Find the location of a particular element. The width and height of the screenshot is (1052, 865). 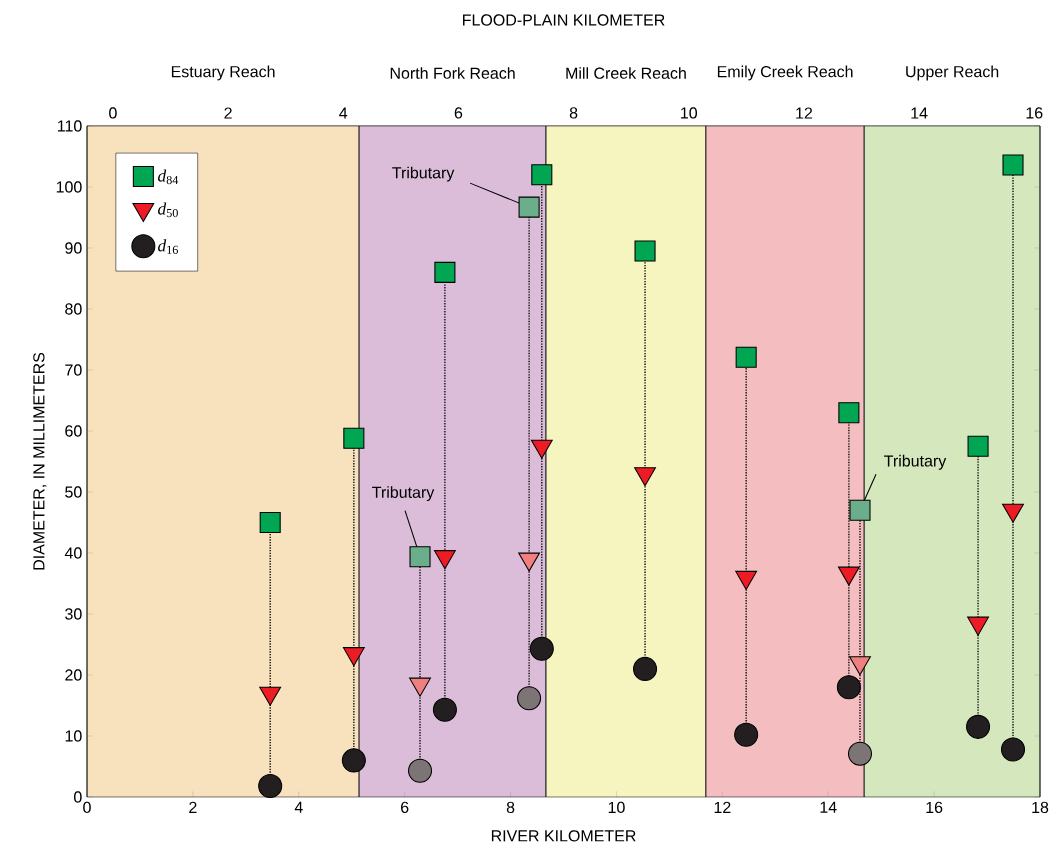

y-tick-label: 70 is located at coordinates (73, 370).